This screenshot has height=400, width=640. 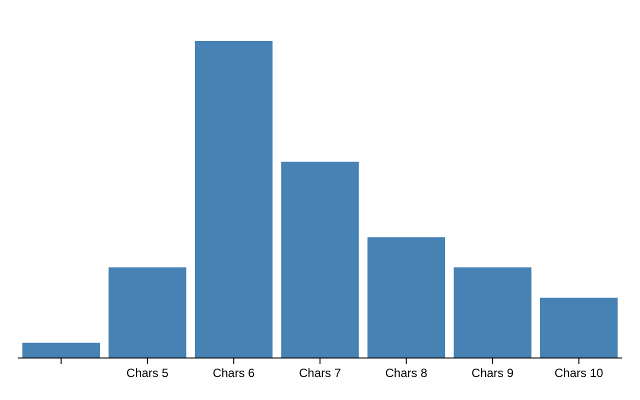 What do you see at coordinates (147, 373) in the screenshot?
I see `x-tick-label: Chars 5` at bounding box center [147, 373].